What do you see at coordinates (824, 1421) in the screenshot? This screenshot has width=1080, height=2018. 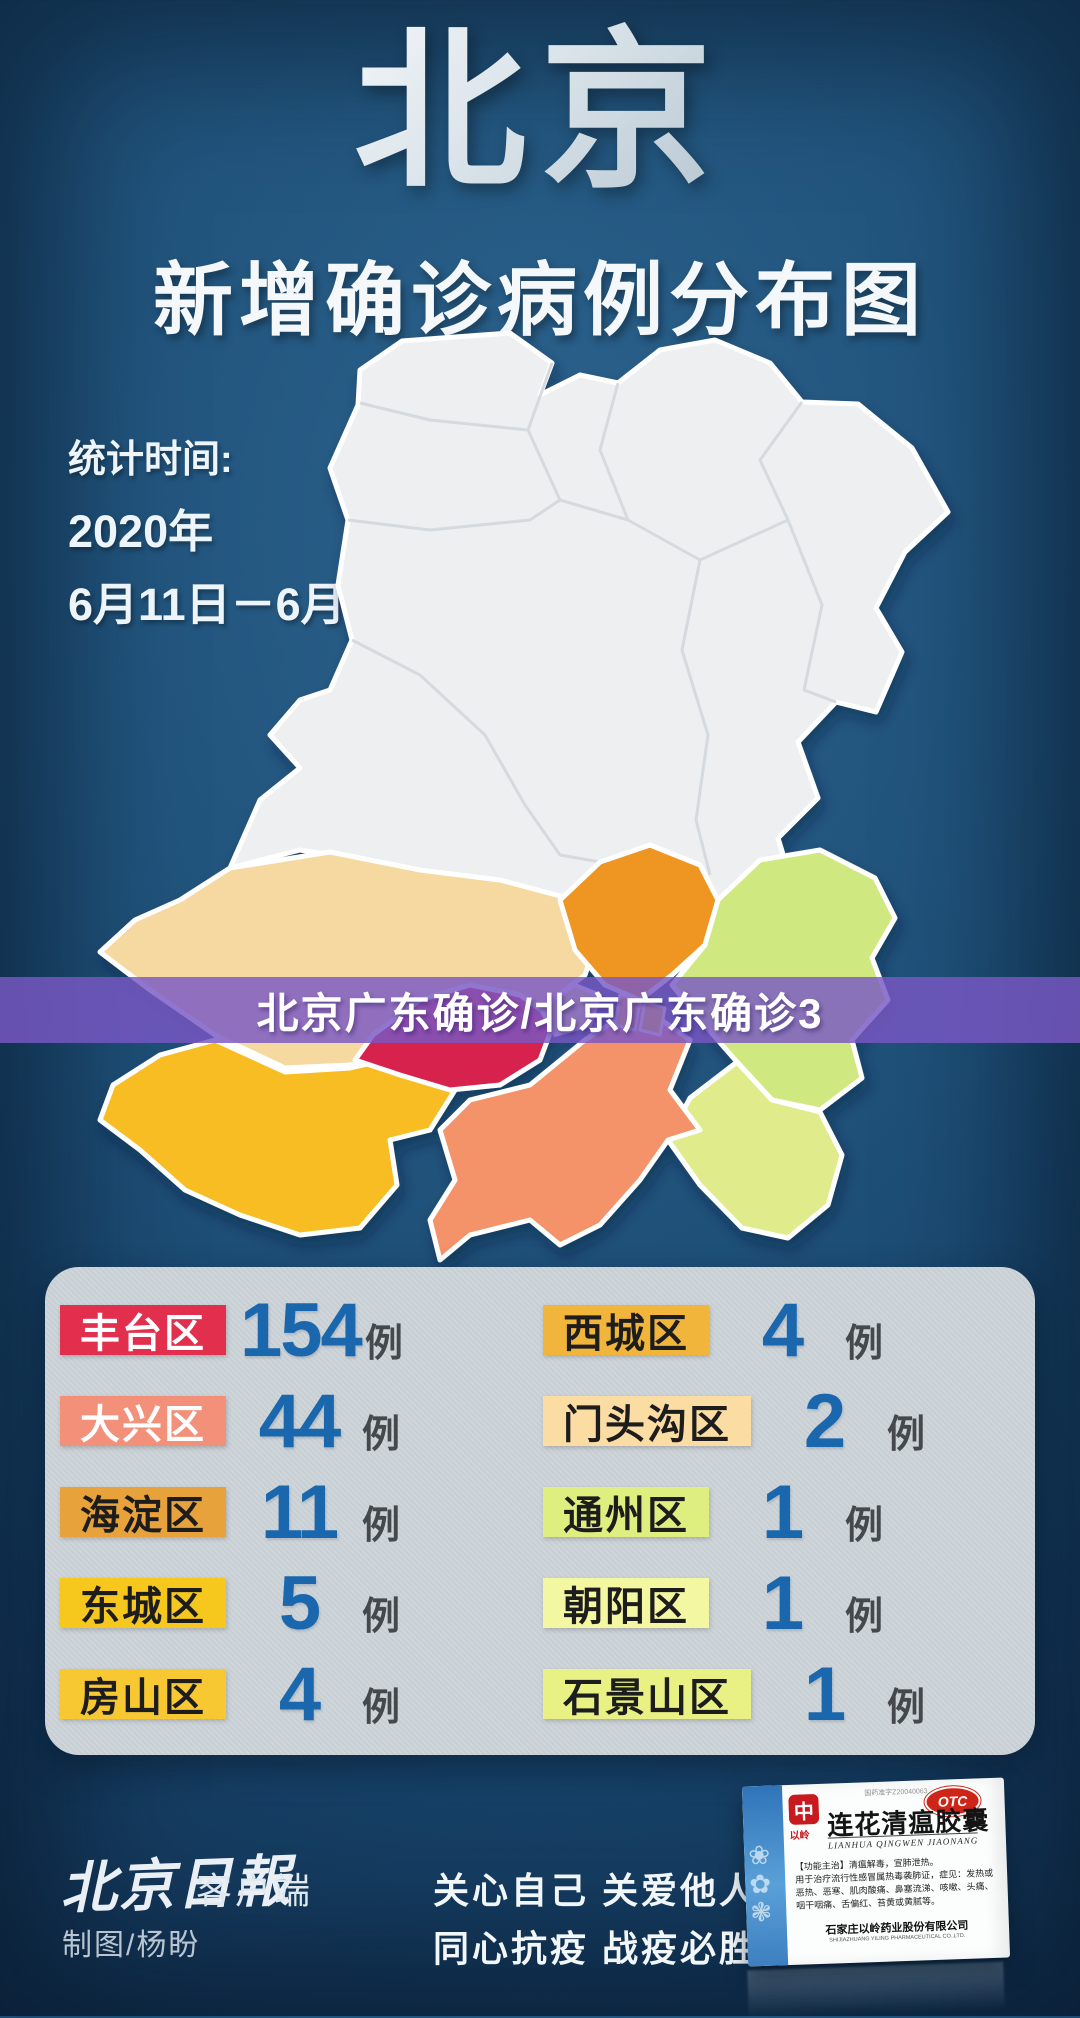 I see `case-count: 2` at bounding box center [824, 1421].